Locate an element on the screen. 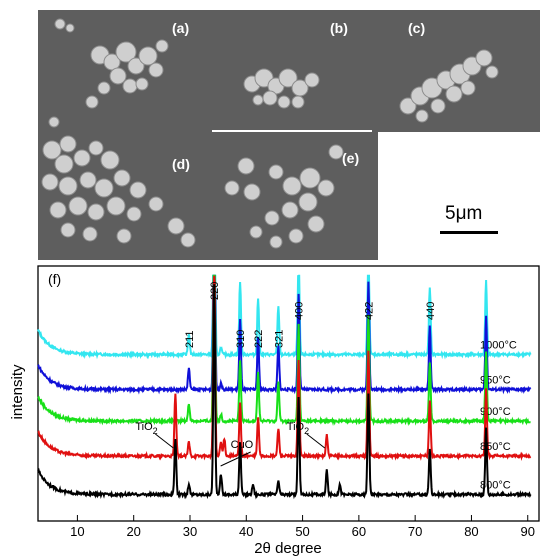 This screenshot has width=547, height=557. x-tick-label-5: 60 is located at coordinates (359, 531).